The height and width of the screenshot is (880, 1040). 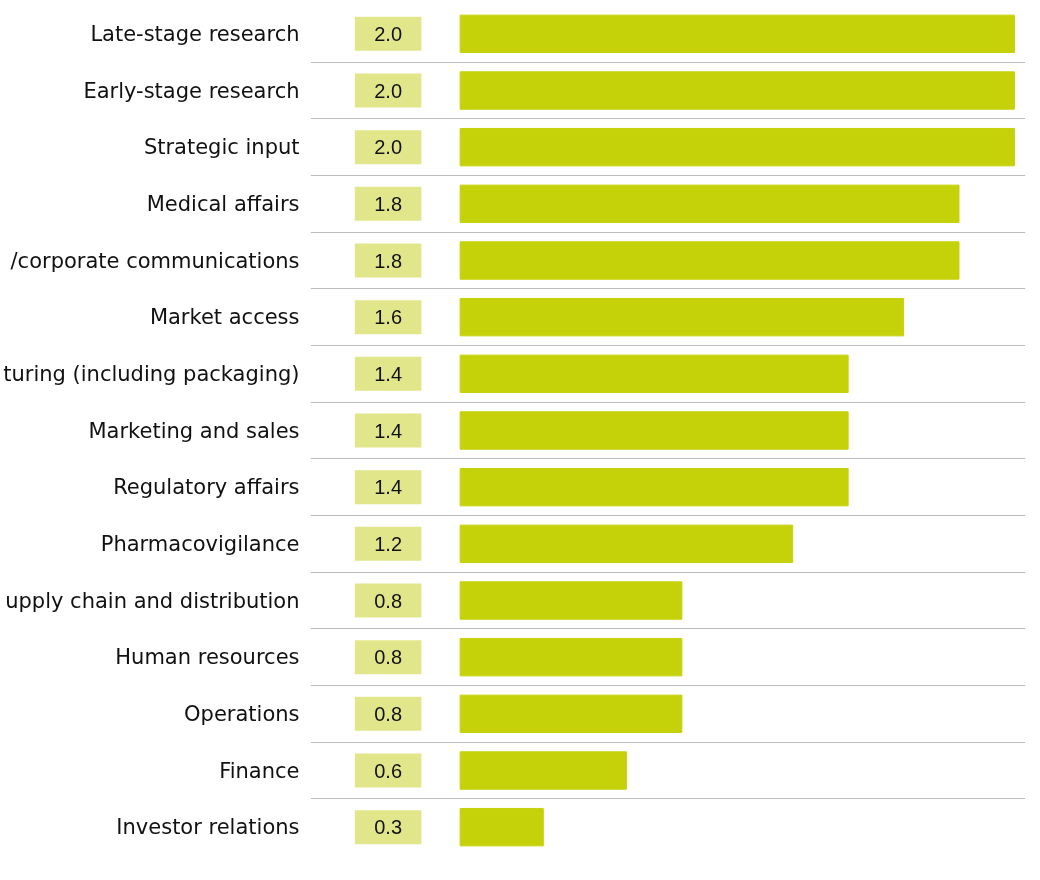 I want to click on y-tick-label: Operations, so click(x=242, y=713).